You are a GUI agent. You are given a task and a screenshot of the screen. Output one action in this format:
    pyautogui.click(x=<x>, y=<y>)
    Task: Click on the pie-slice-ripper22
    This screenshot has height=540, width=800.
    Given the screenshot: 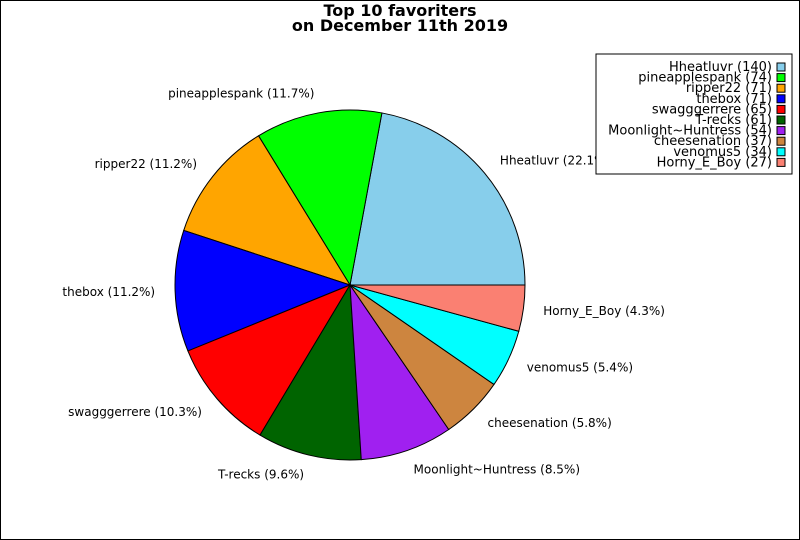 What is the action you would take?
    pyautogui.click(x=267, y=210)
    